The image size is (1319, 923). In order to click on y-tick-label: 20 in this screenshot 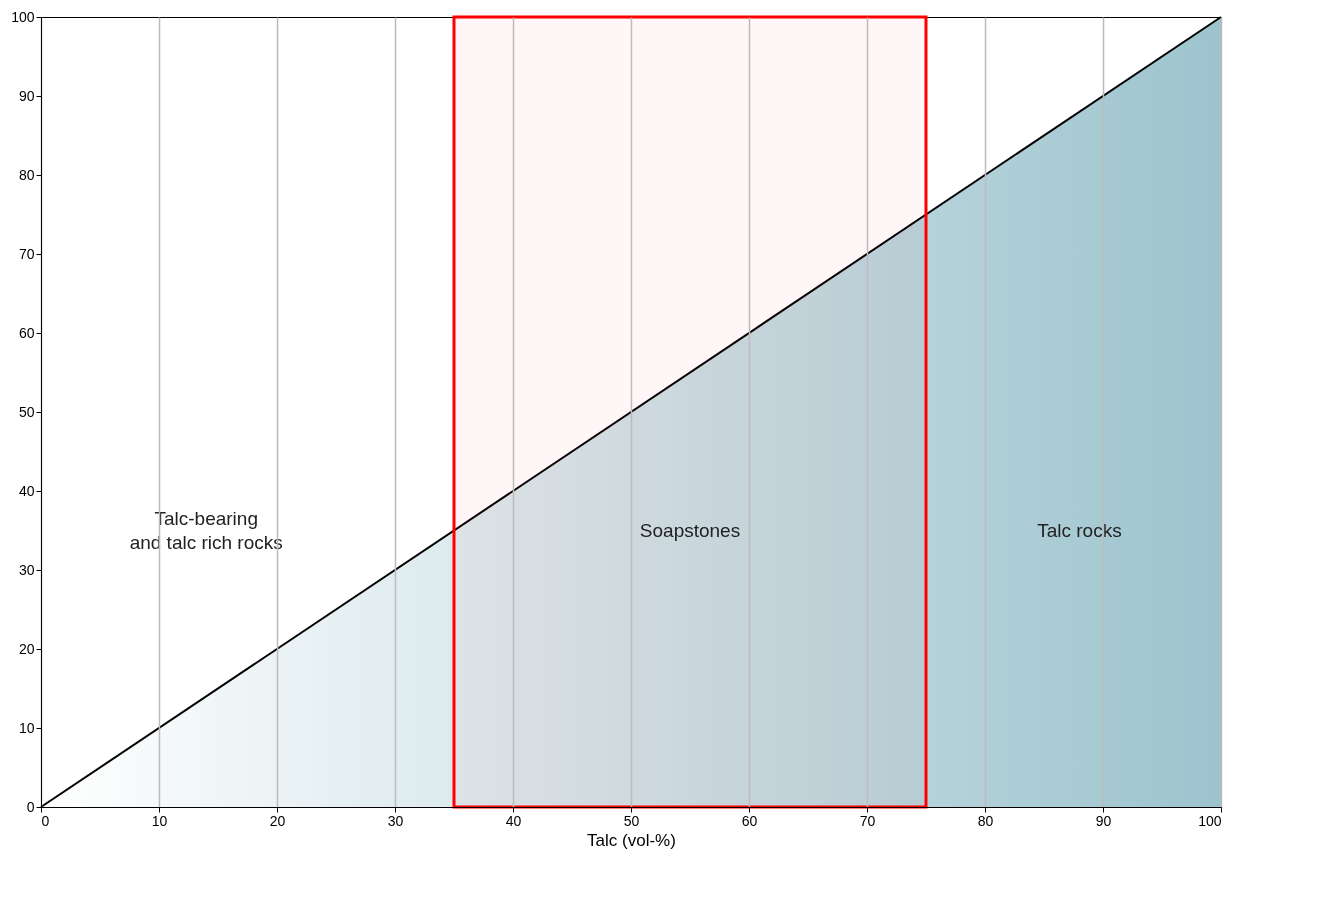, I will do `click(26, 648)`.